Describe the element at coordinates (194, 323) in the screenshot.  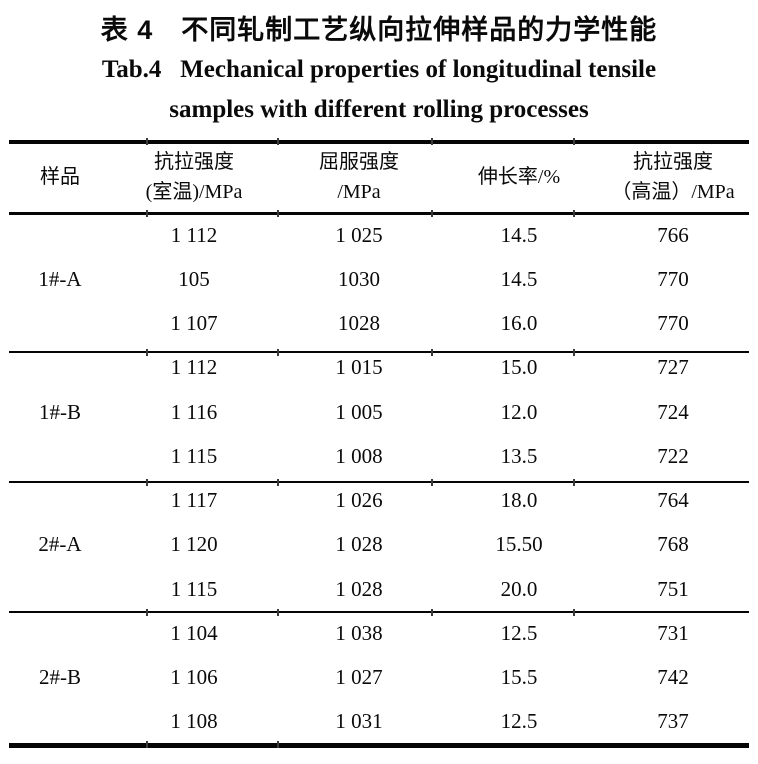
I see `cell-tensile-rt: 1 107` at that location.